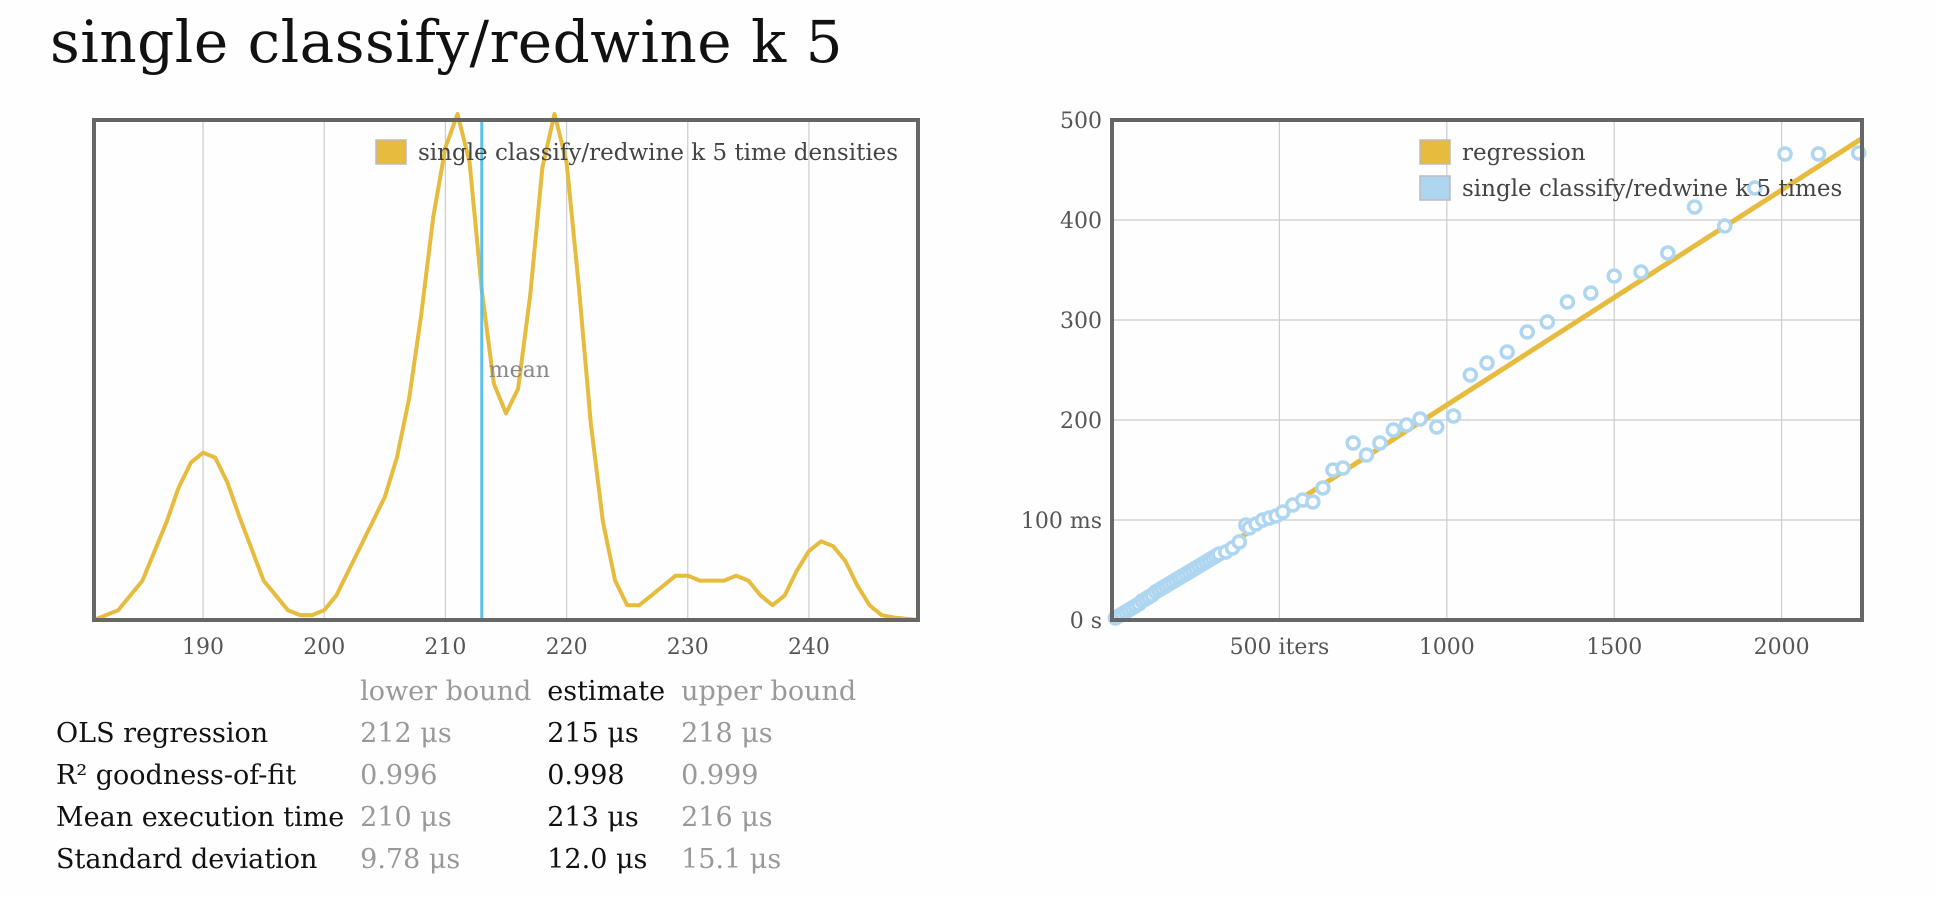 The image size is (1935, 898). I want to click on regression-y-tick: 200, so click(1081, 421).